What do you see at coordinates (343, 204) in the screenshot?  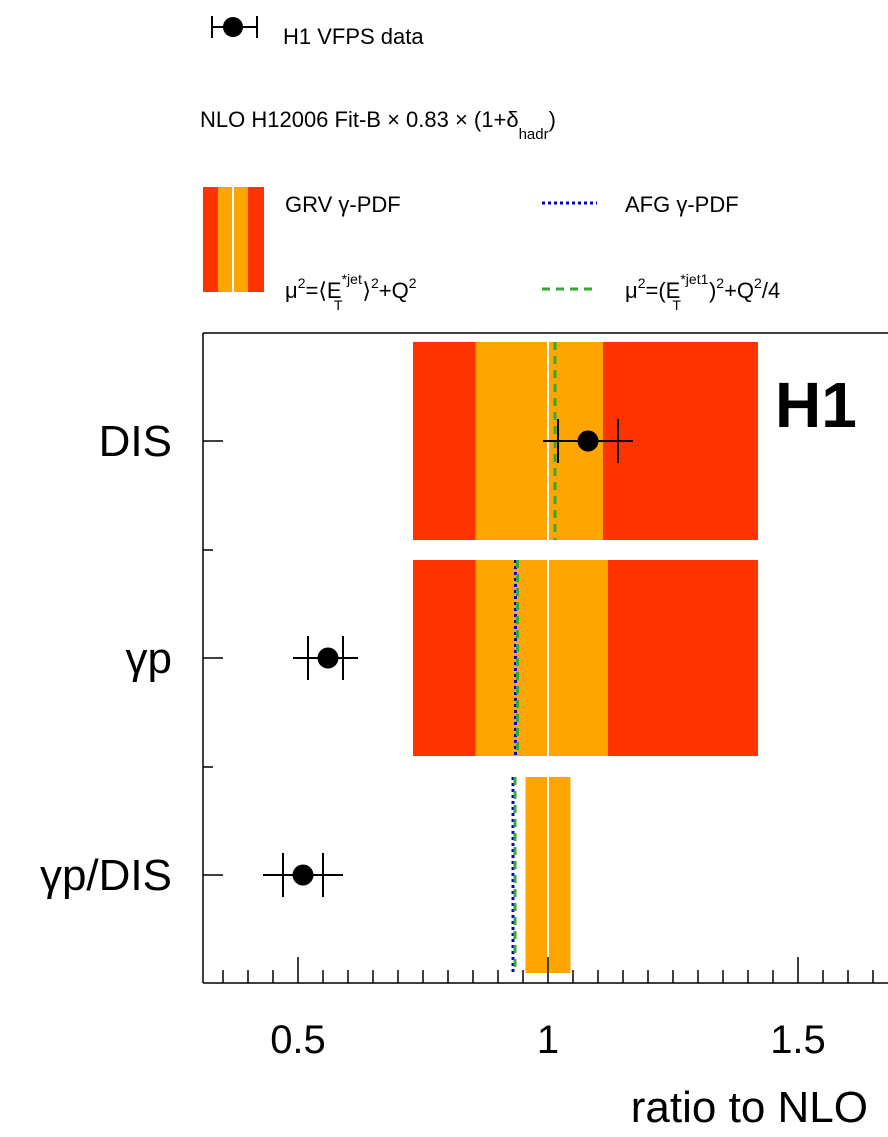 I see `legend-grv-label: GRV γ-PDF` at bounding box center [343, 204].